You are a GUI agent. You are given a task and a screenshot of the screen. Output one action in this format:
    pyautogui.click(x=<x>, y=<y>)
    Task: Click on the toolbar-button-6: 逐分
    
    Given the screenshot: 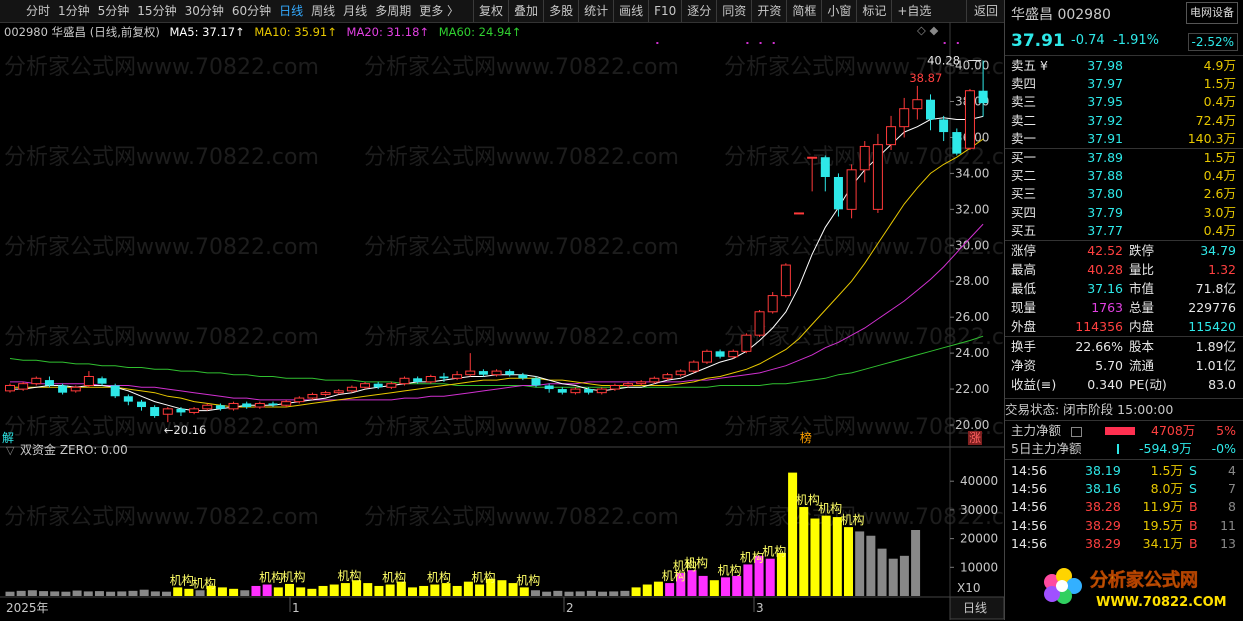 What is the action you would take?
    pyautogui.click(x=698, y=11)
    